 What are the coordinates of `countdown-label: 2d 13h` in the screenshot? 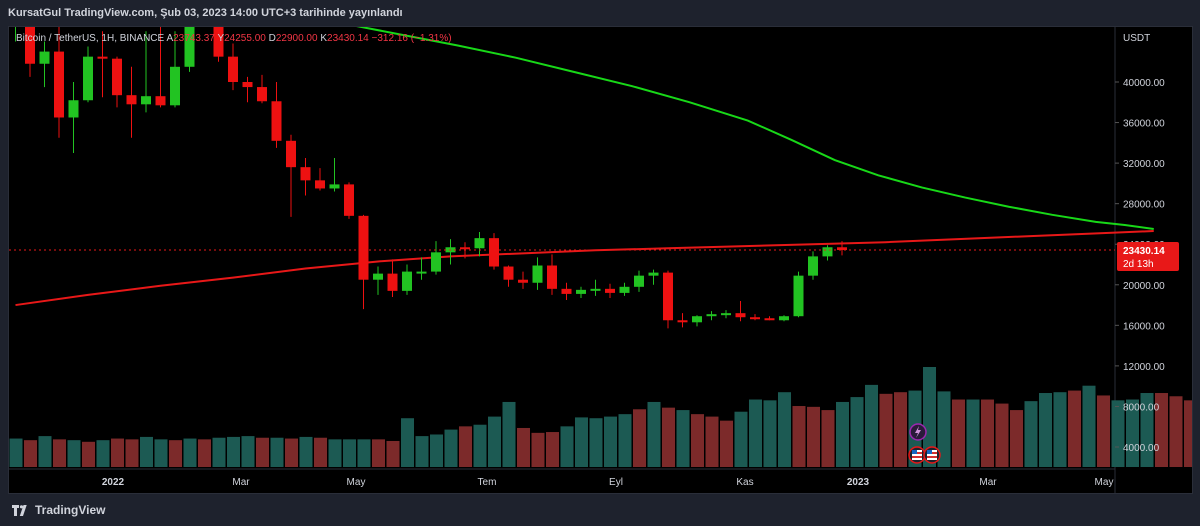 It's located at (1138, 264).